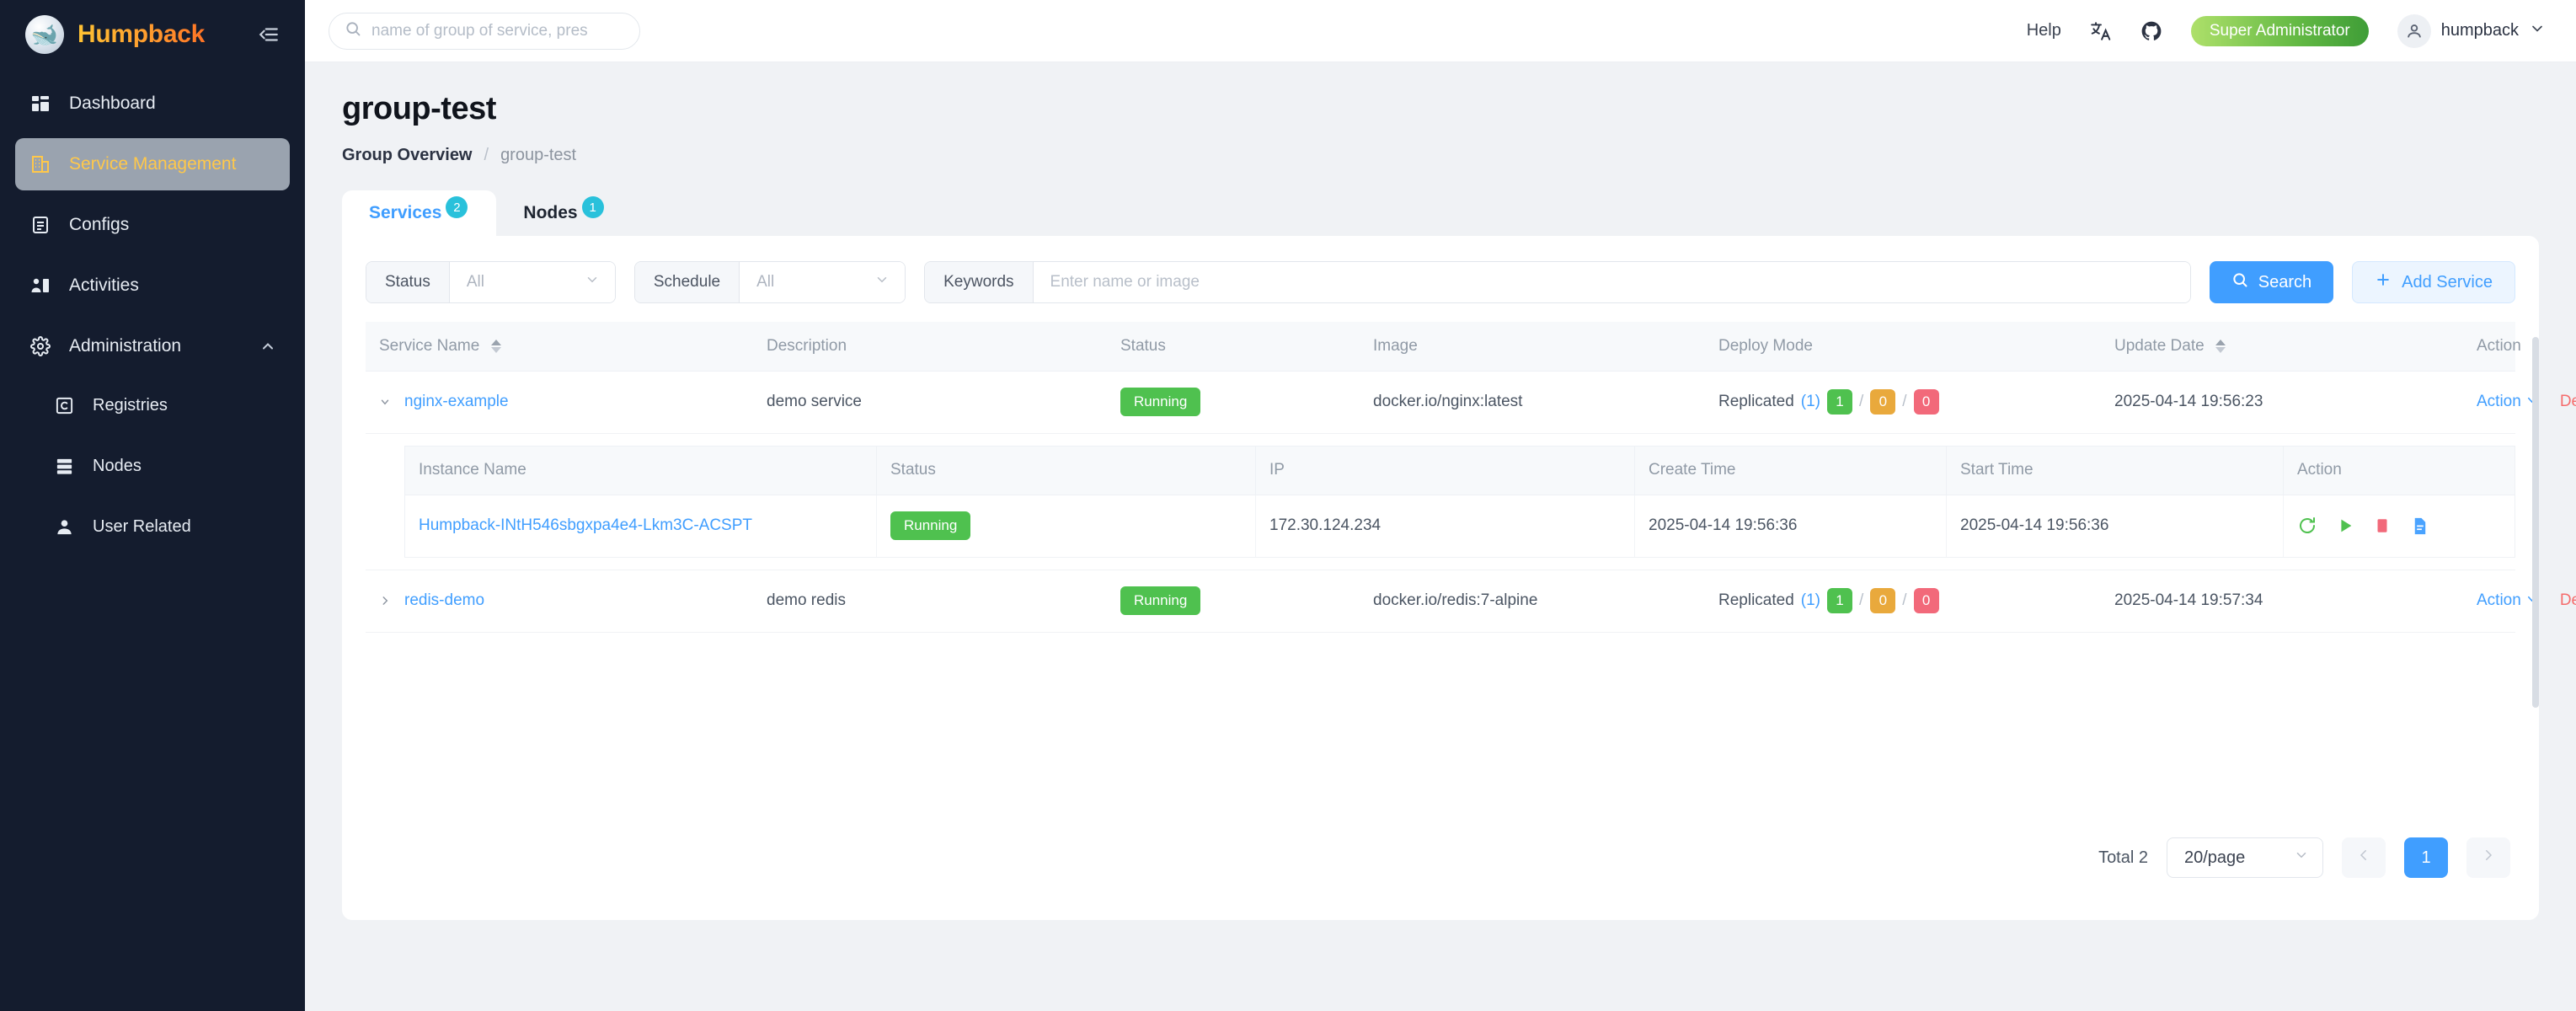 The height and width of the screenshot is (1011, 2576). I want to click on cell-description: demo service, so click(930, 402).